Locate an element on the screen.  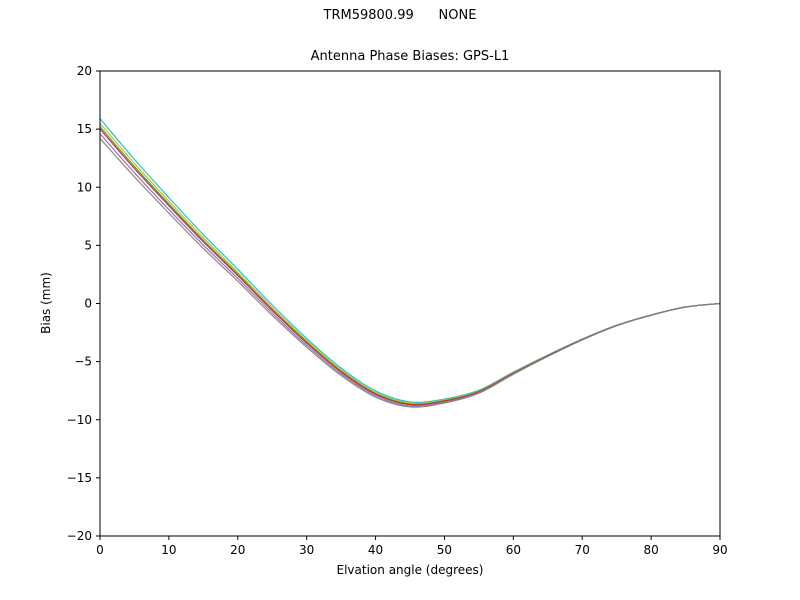
y-tick-label: 0 is located at coordinates (88, 304).